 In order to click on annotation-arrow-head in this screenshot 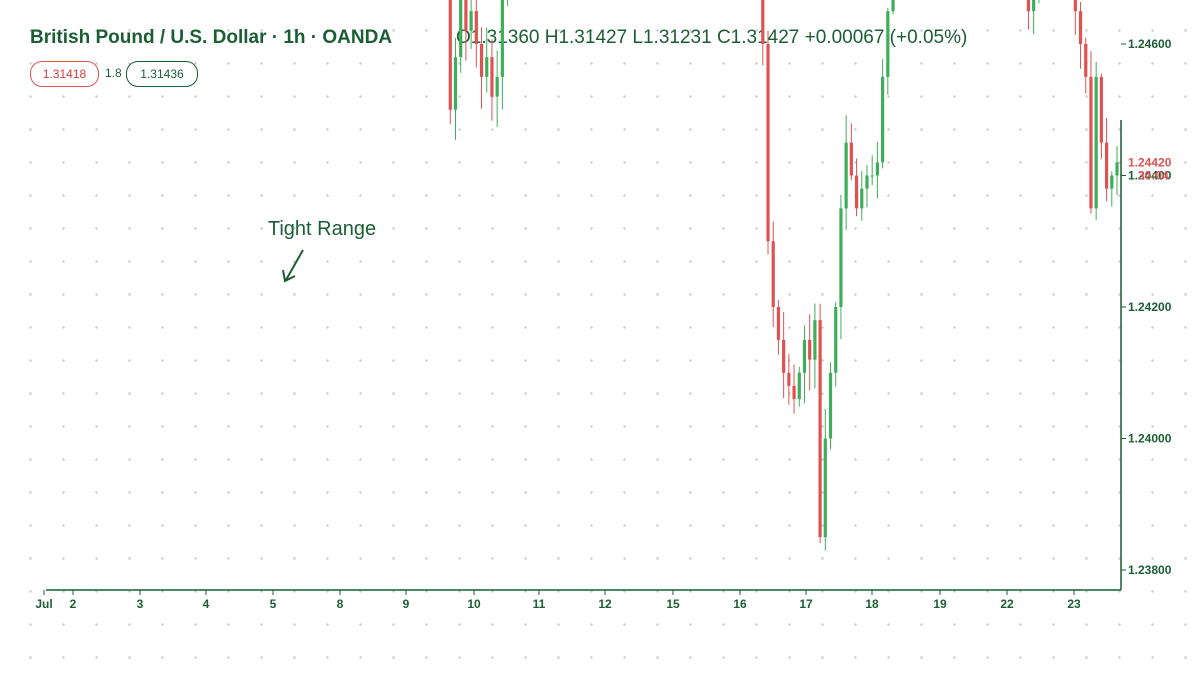, I will do `click(289, 276)`.